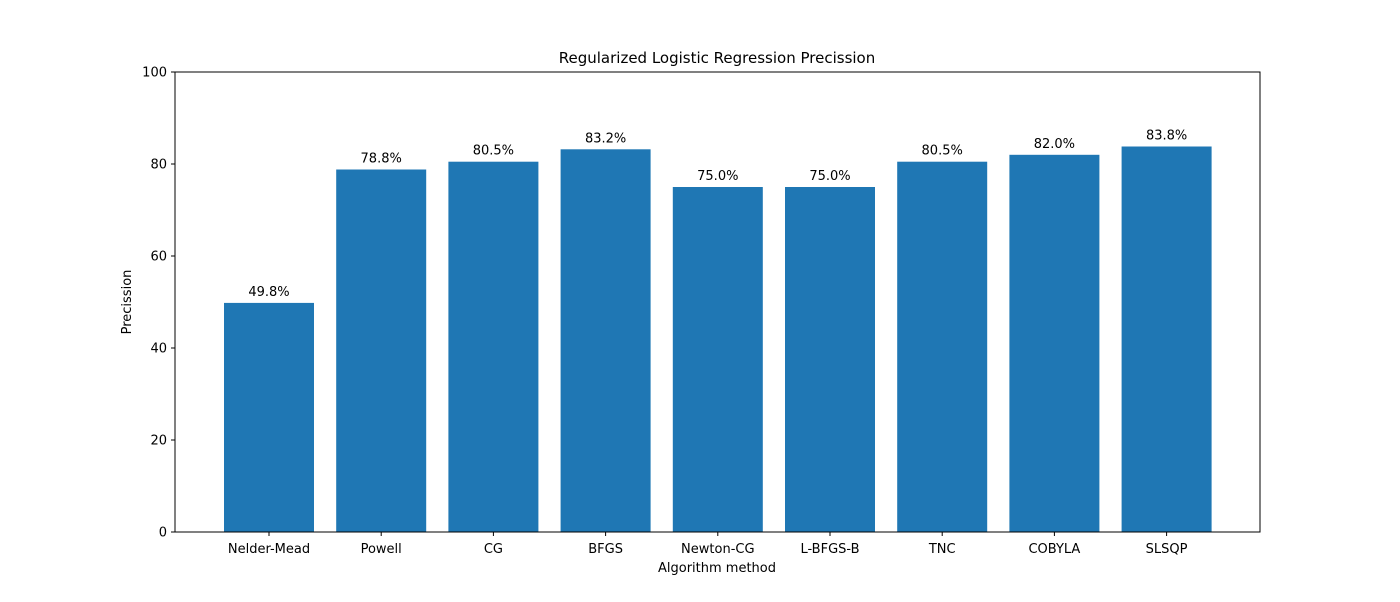  What do you see at coordinates (829, 549) in the screenshot?
I see `x-tick-label: L-BFGS-B` at bounding box center [829, 549].